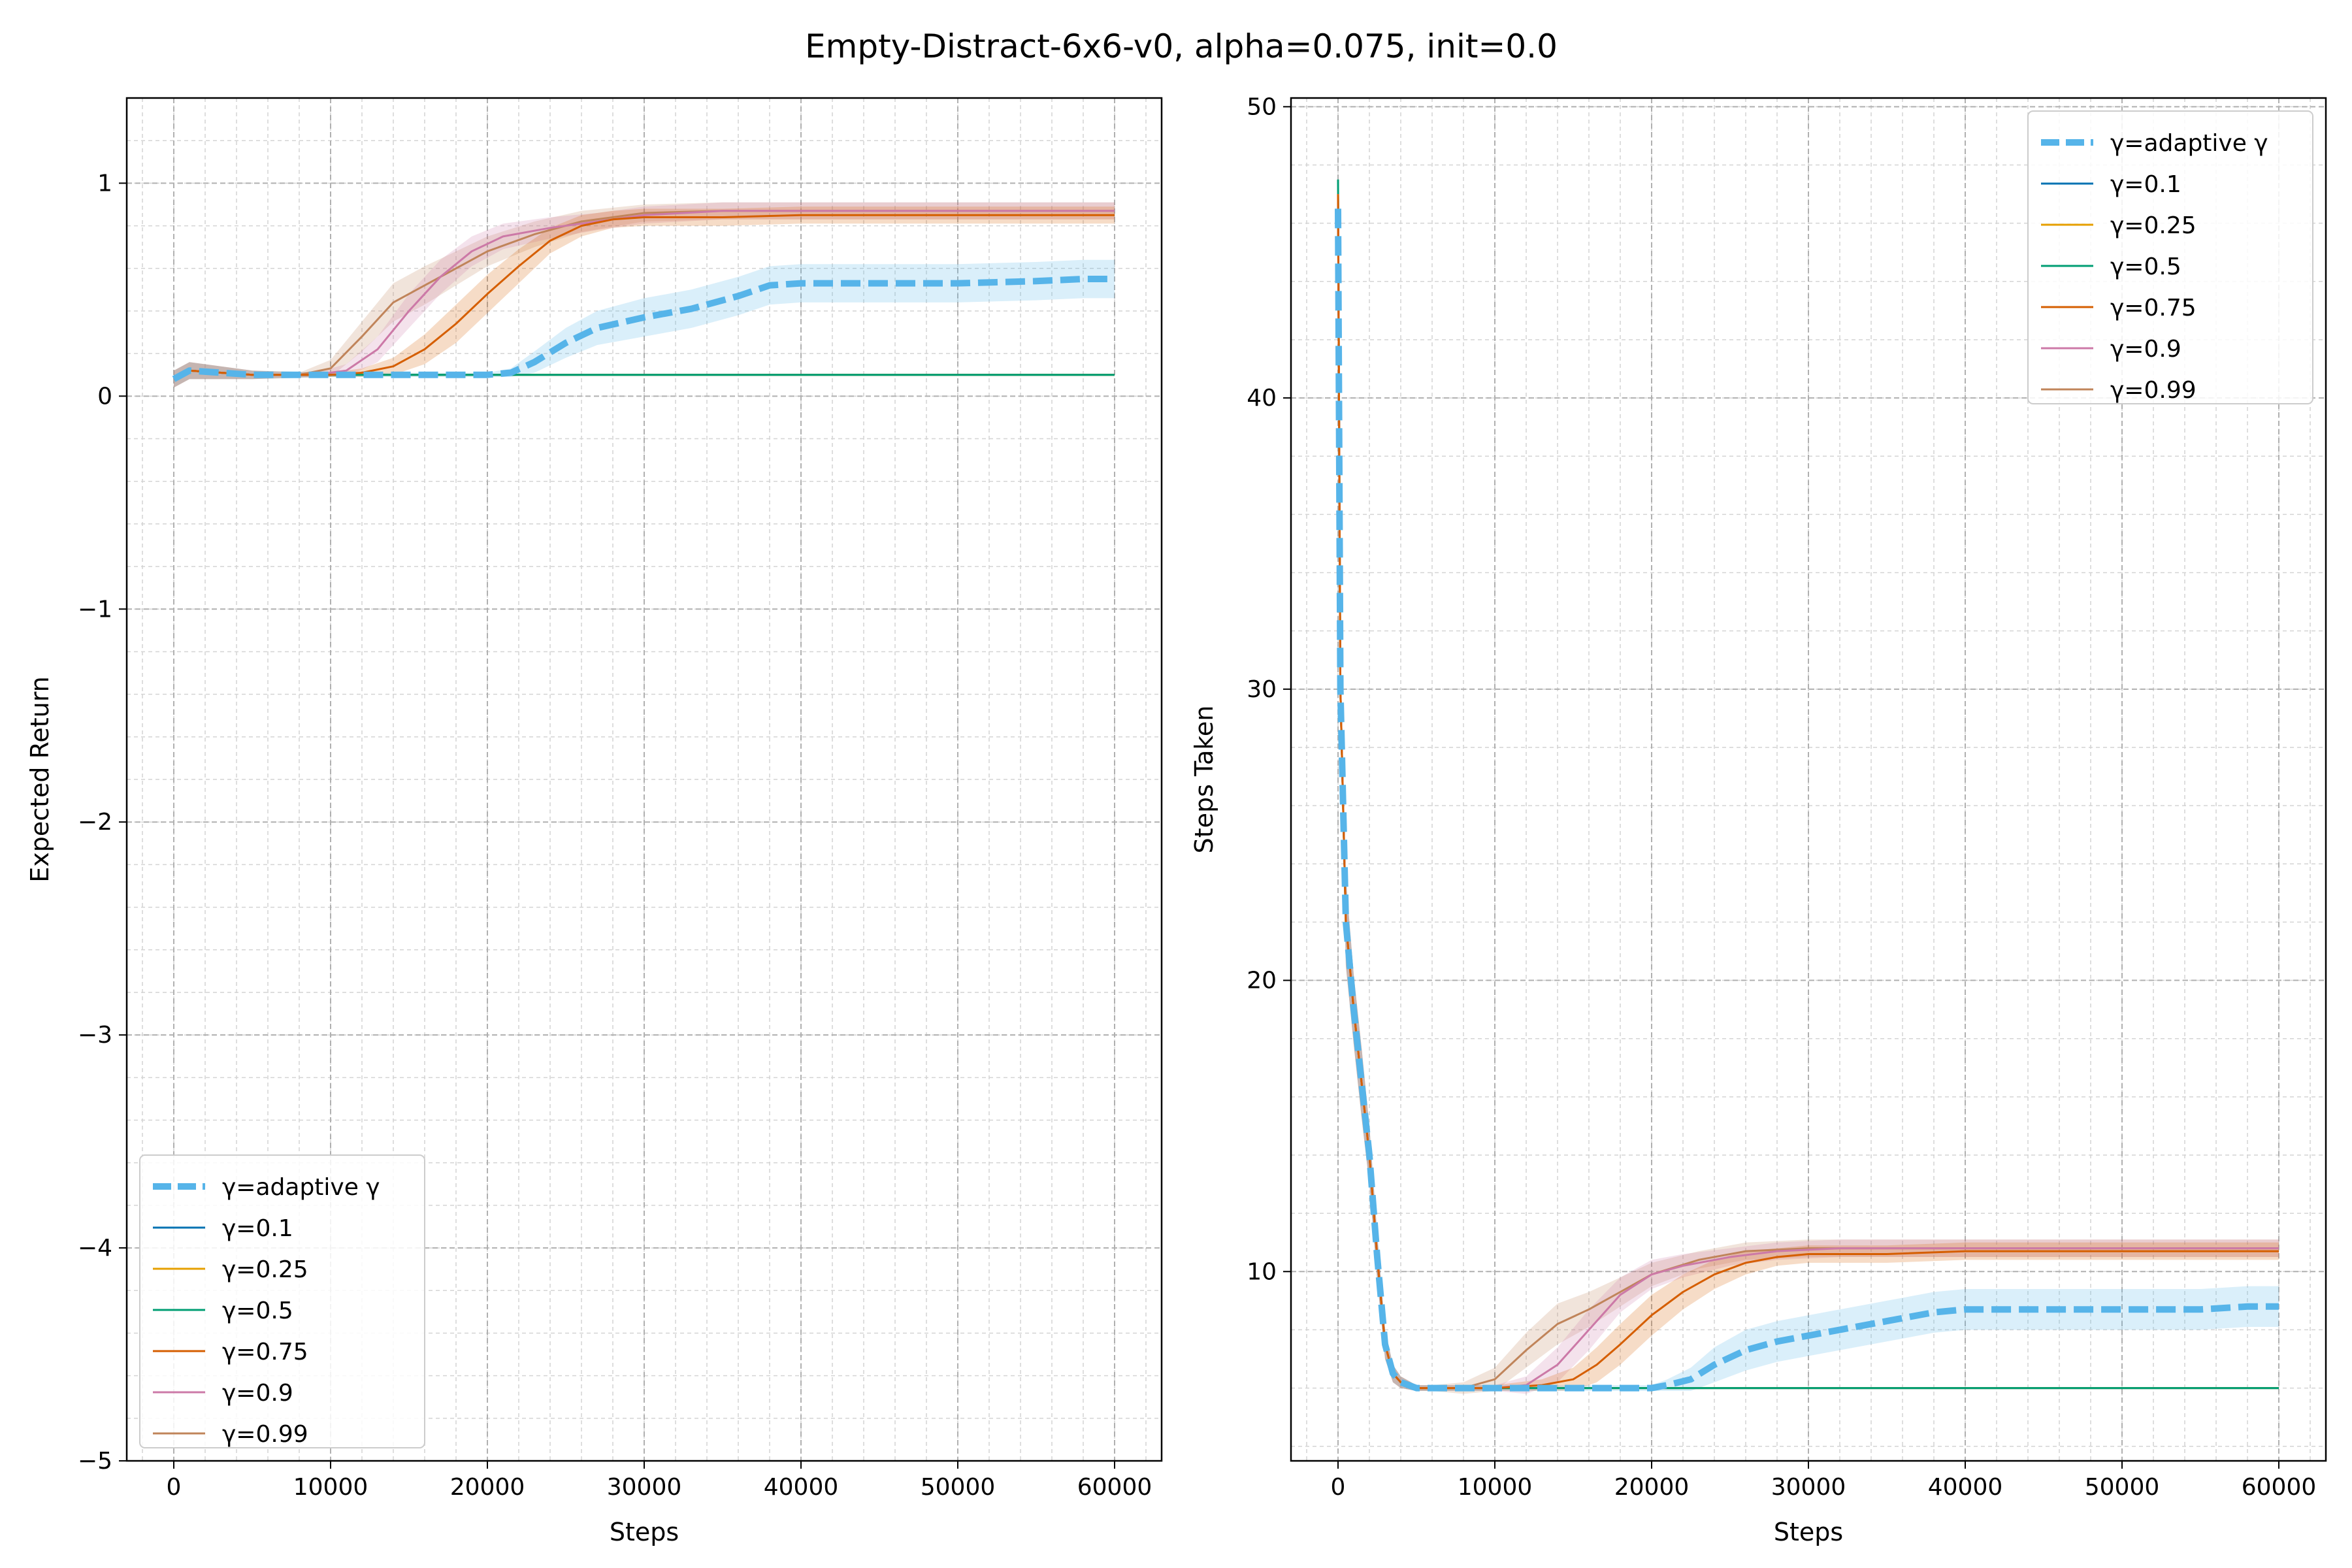 This screenshot has height=1568, width=2352. What do you see at coordinates (1262, 1271) in the screenshot?
I see `y-tick-label: 10` at bounding box center [1262, 1271].